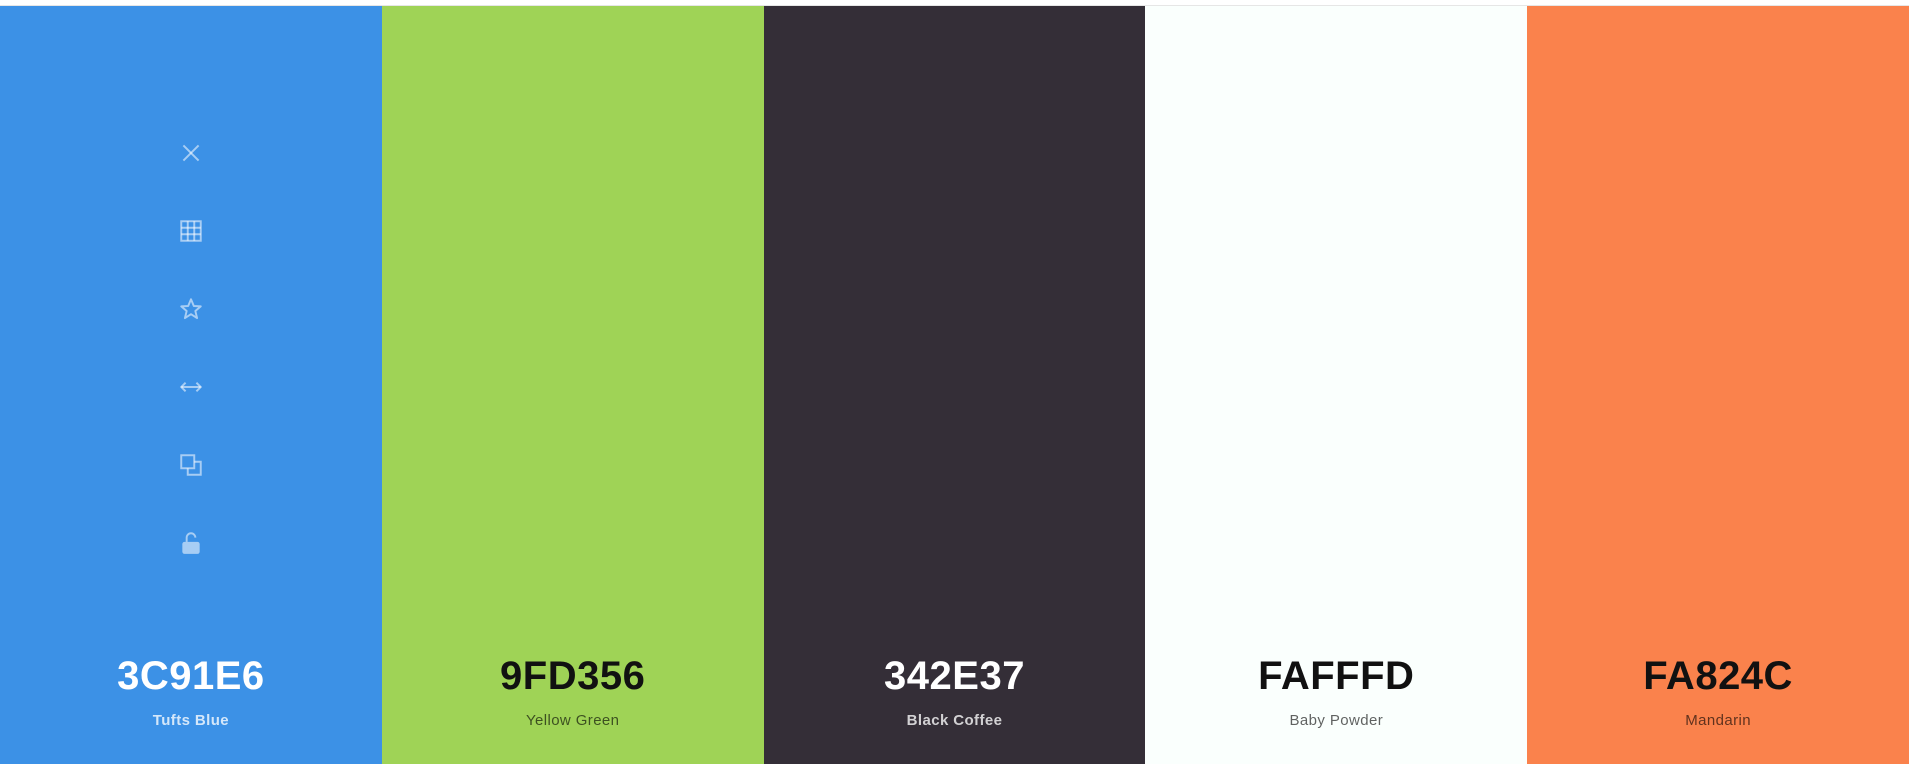  I want to click on star-icon, so click(191, 309).